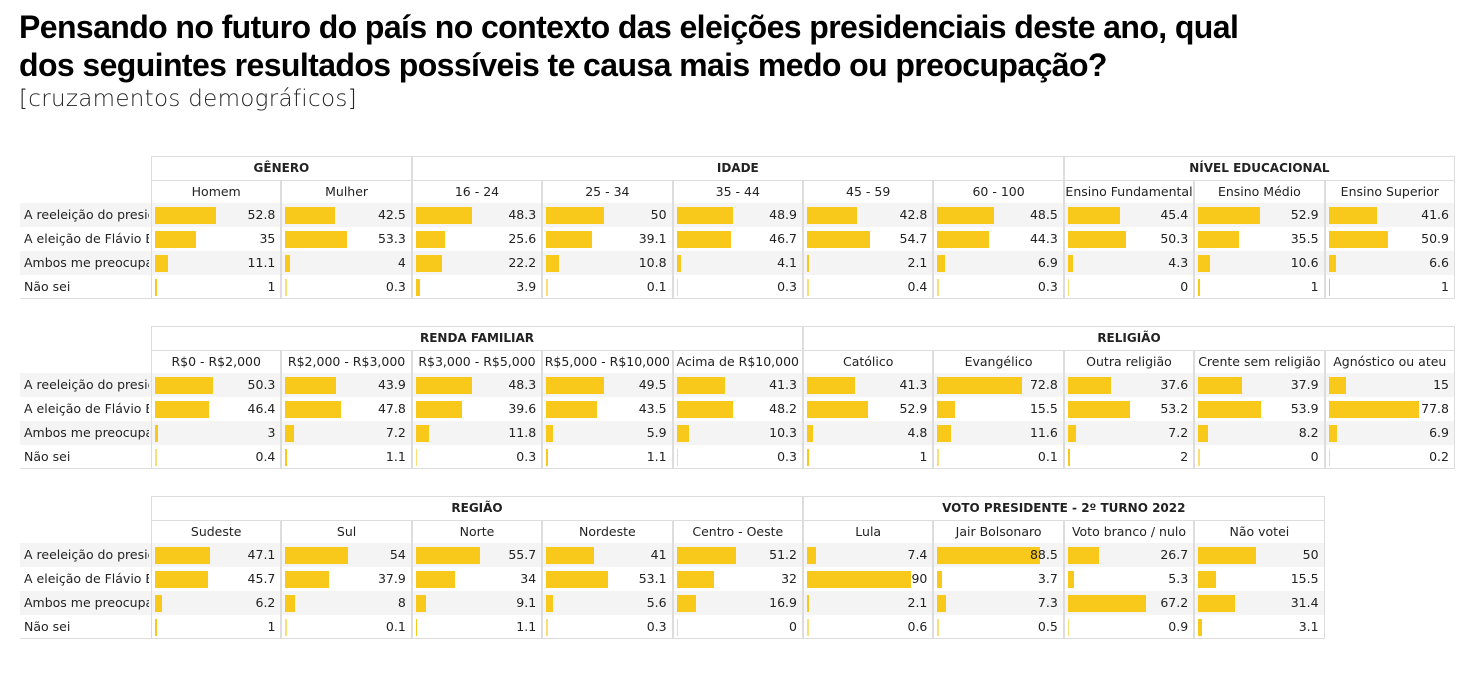 Image resolution: width=1472 pixels, height=683 pixels. What do you see at coordinates (1314, 456) in the screenshot?
I see `data-label: 0` at bounding box center [1314, 456].